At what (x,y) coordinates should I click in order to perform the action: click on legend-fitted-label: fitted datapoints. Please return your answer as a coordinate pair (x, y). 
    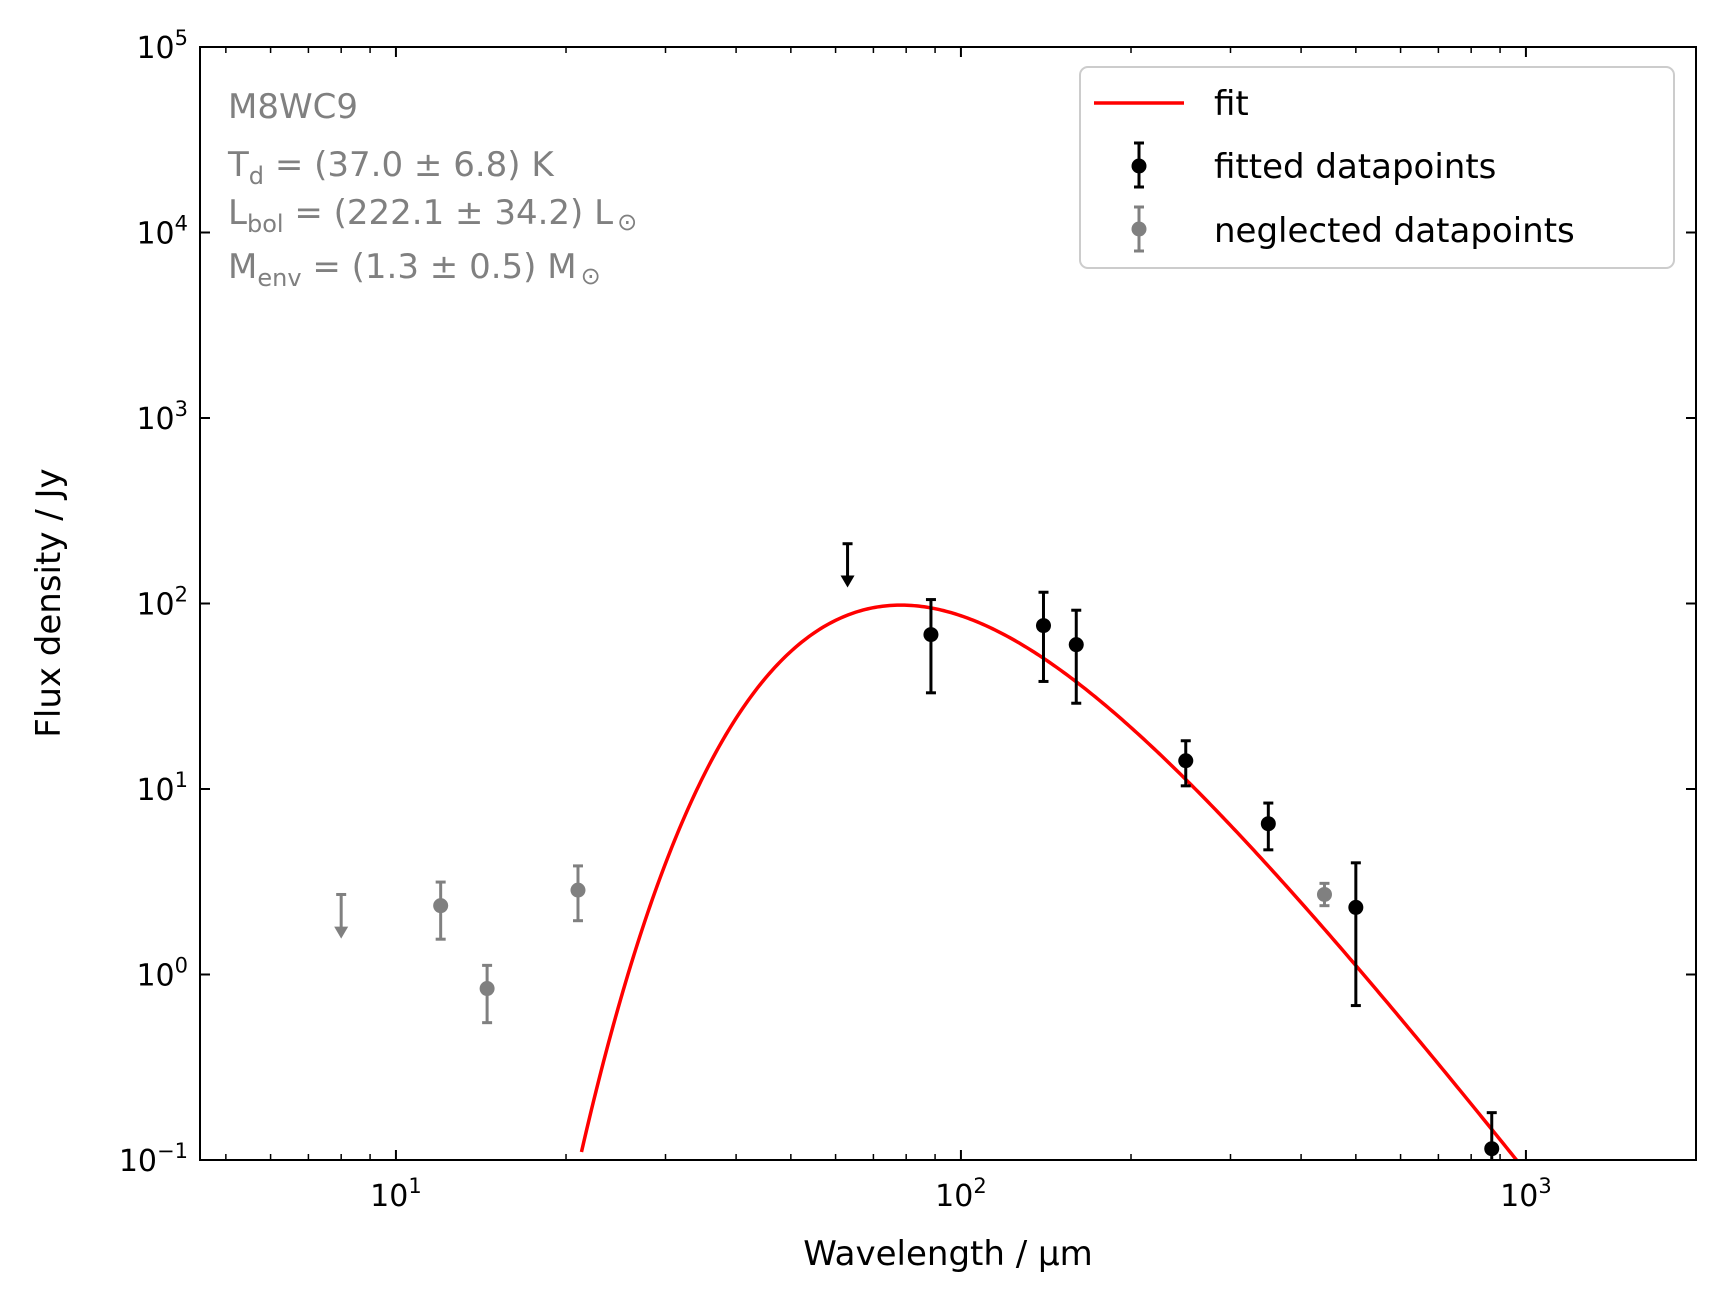
    Looking at the image, I should click on (1355, 167).